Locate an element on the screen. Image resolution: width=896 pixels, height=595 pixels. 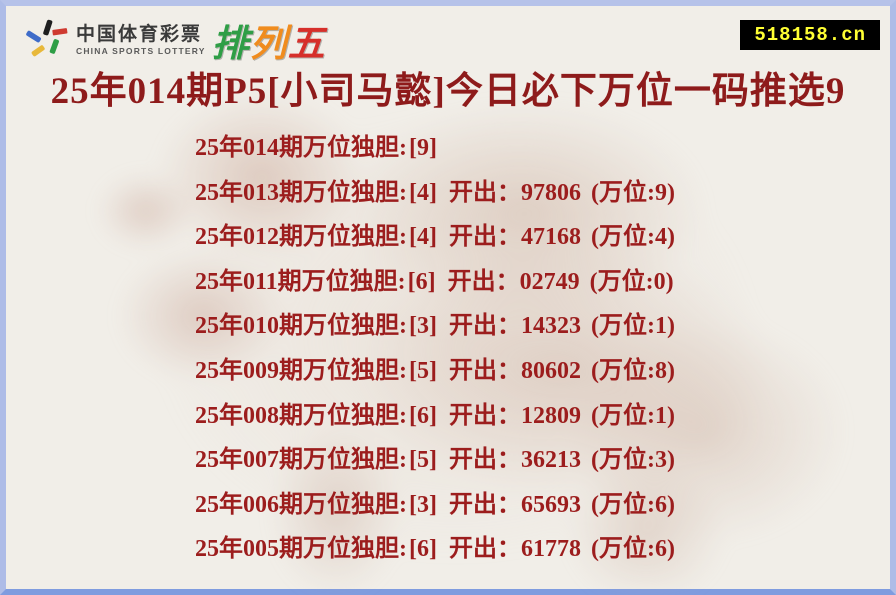
record-draw-result: 开出：97806 is located at coordinates (514, 192).